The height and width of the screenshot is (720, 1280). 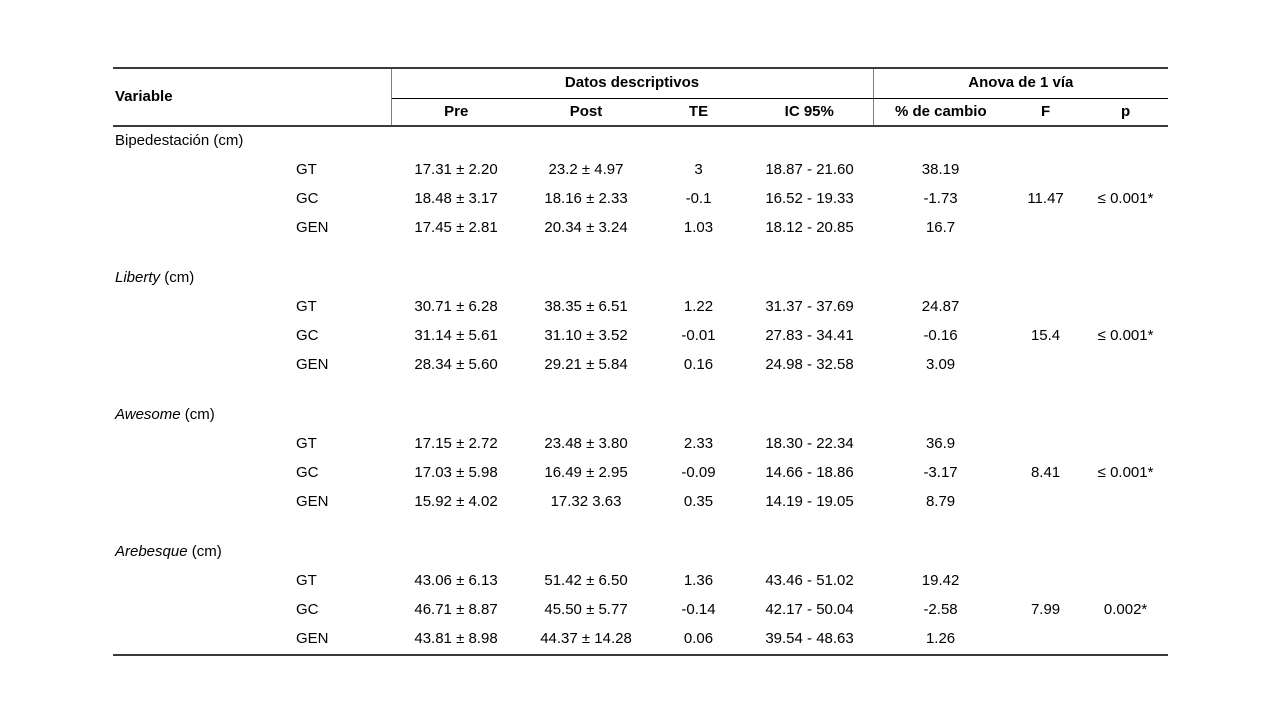 What do you see at coordinates (810, 640) in the screenshot?
I see `cell-ic: 39.54 - 48.63` at bounding box center [810, 640].